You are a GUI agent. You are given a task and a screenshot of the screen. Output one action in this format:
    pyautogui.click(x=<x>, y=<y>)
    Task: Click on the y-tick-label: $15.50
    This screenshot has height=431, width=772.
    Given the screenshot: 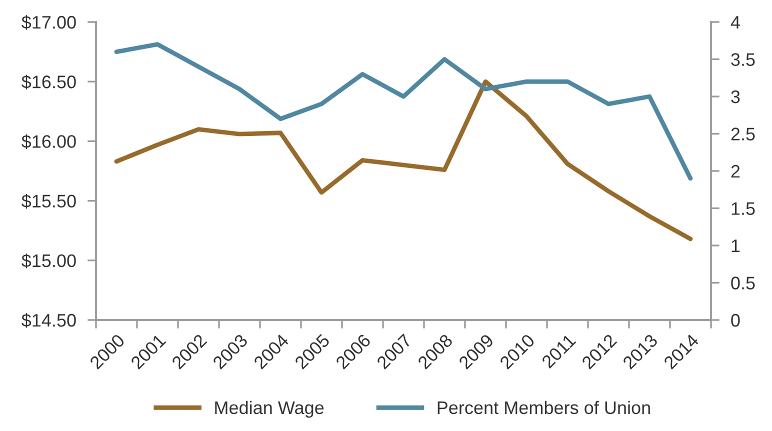 What is the action you would take?
    pyautogui.click(x=49, y=201)
    